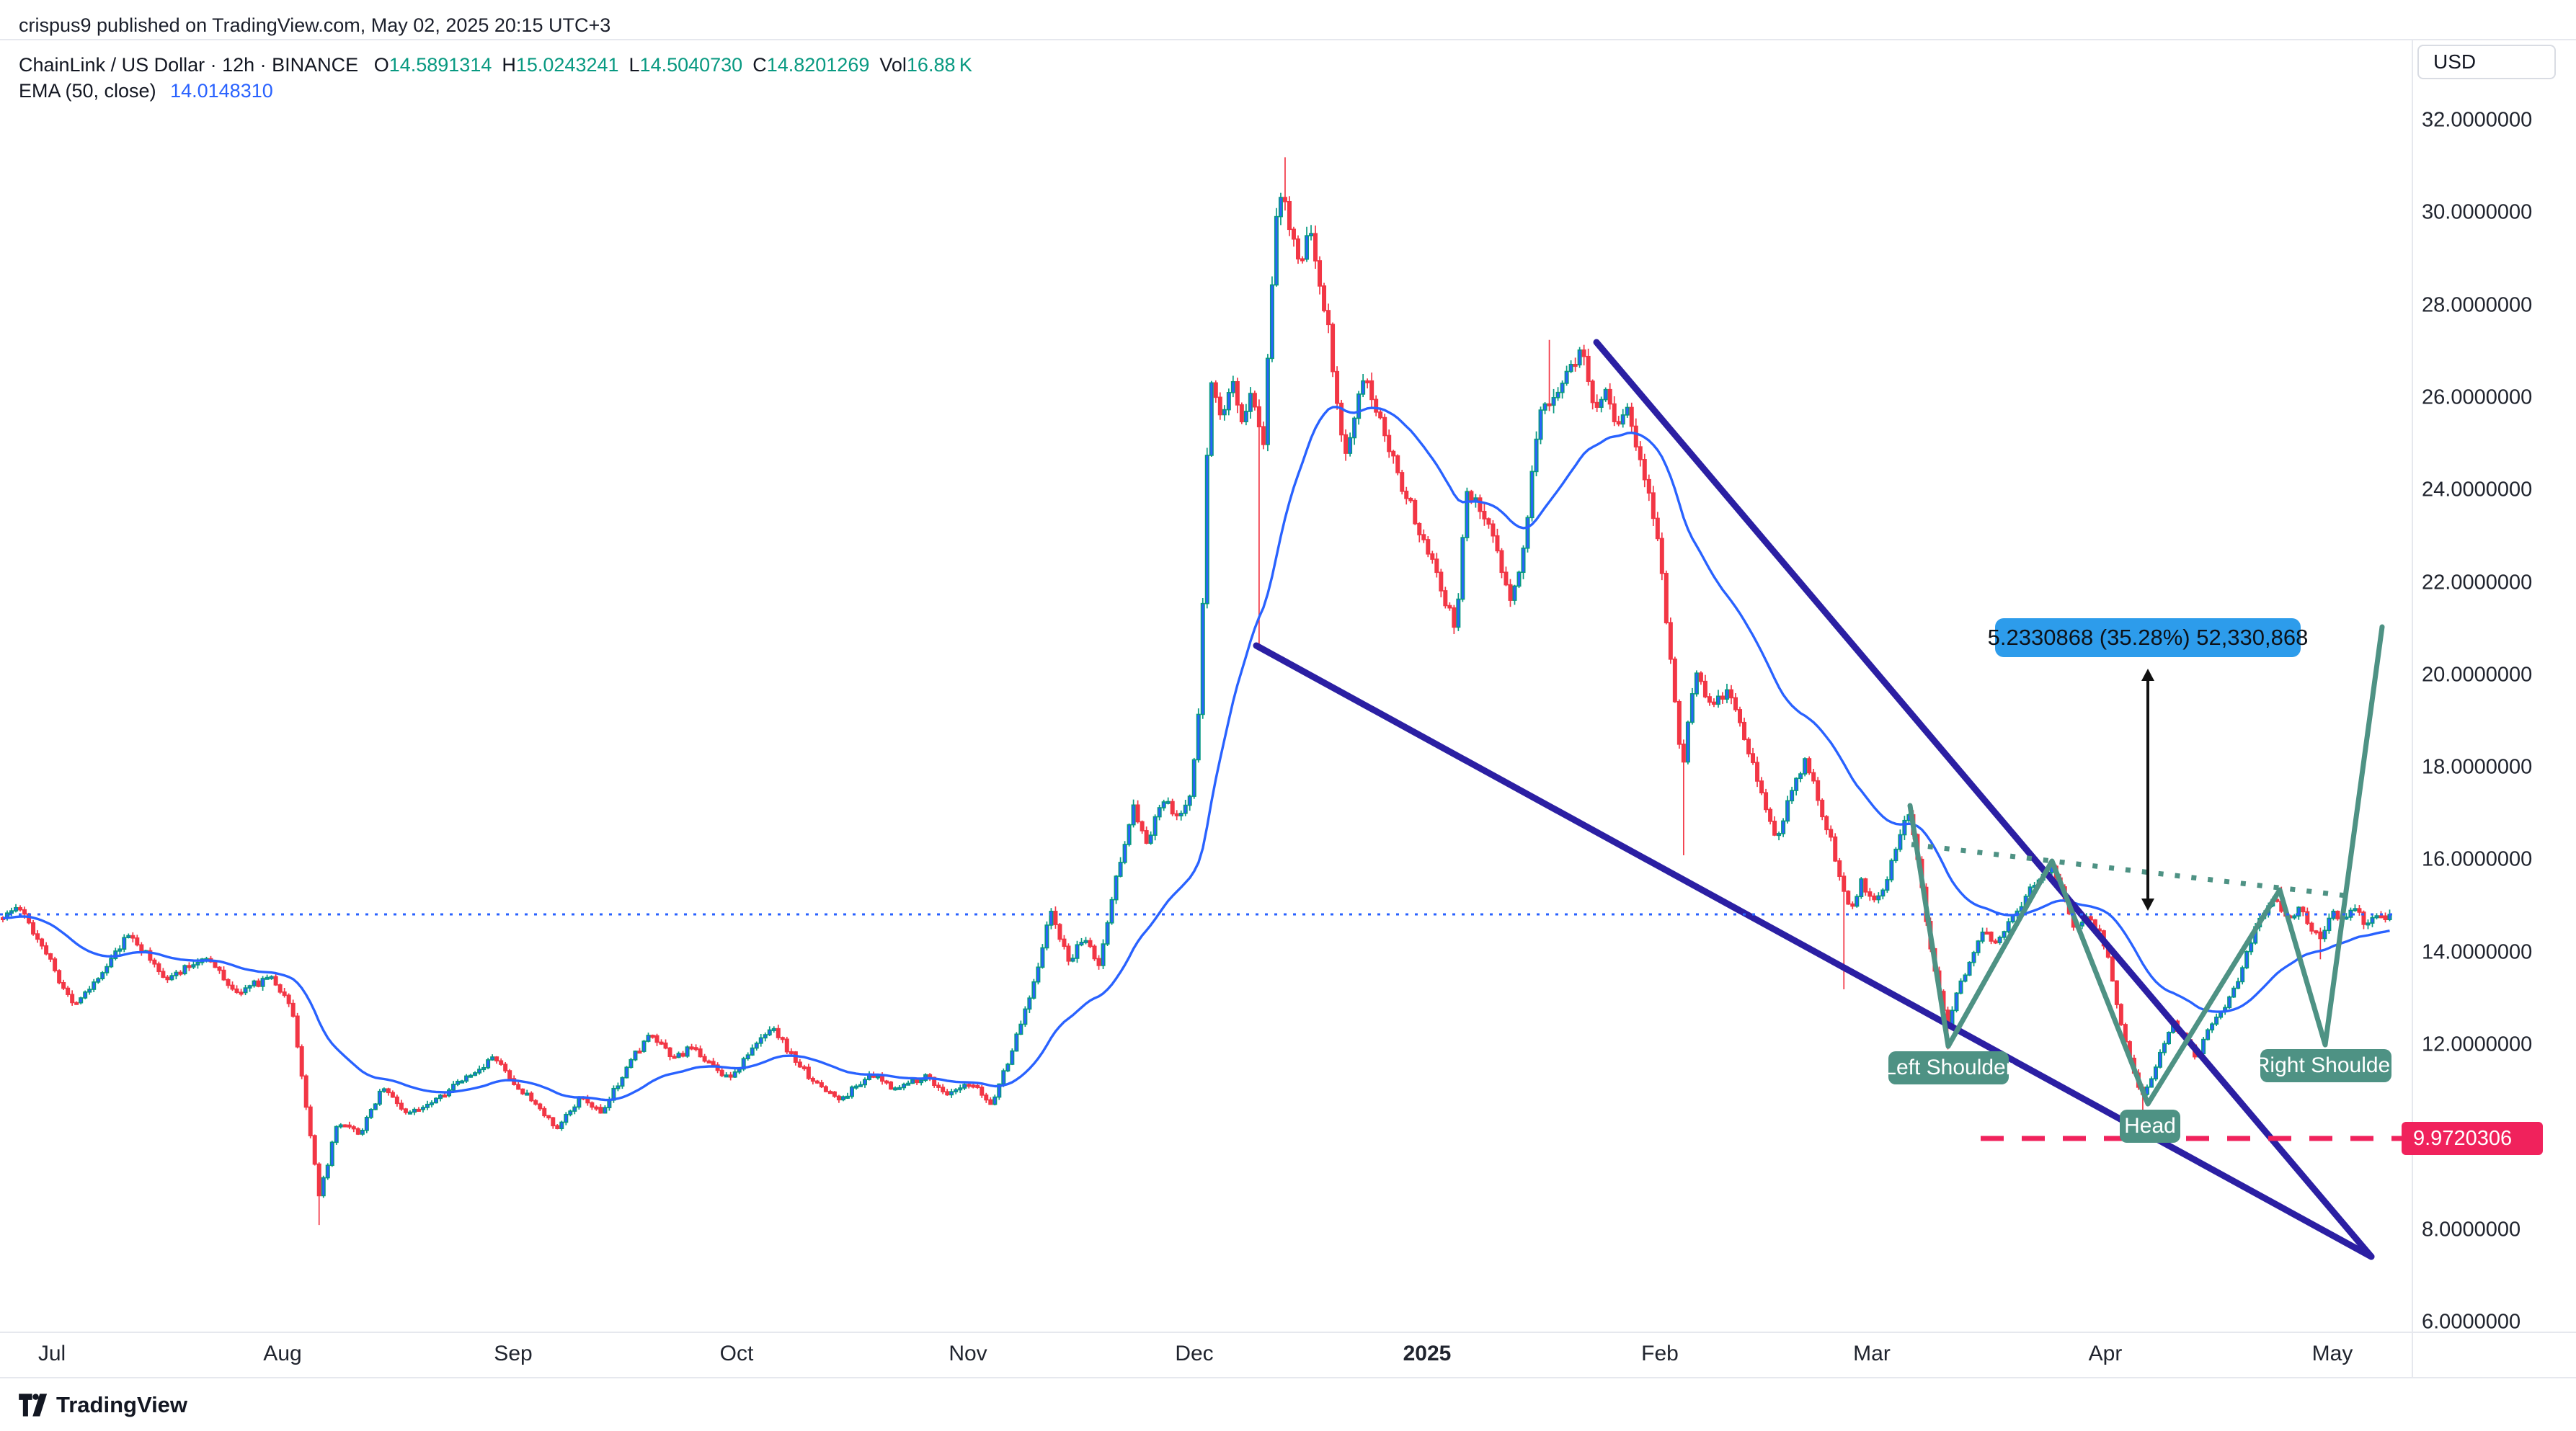  I want to click on head-label: Head, so click(2150, 1126).